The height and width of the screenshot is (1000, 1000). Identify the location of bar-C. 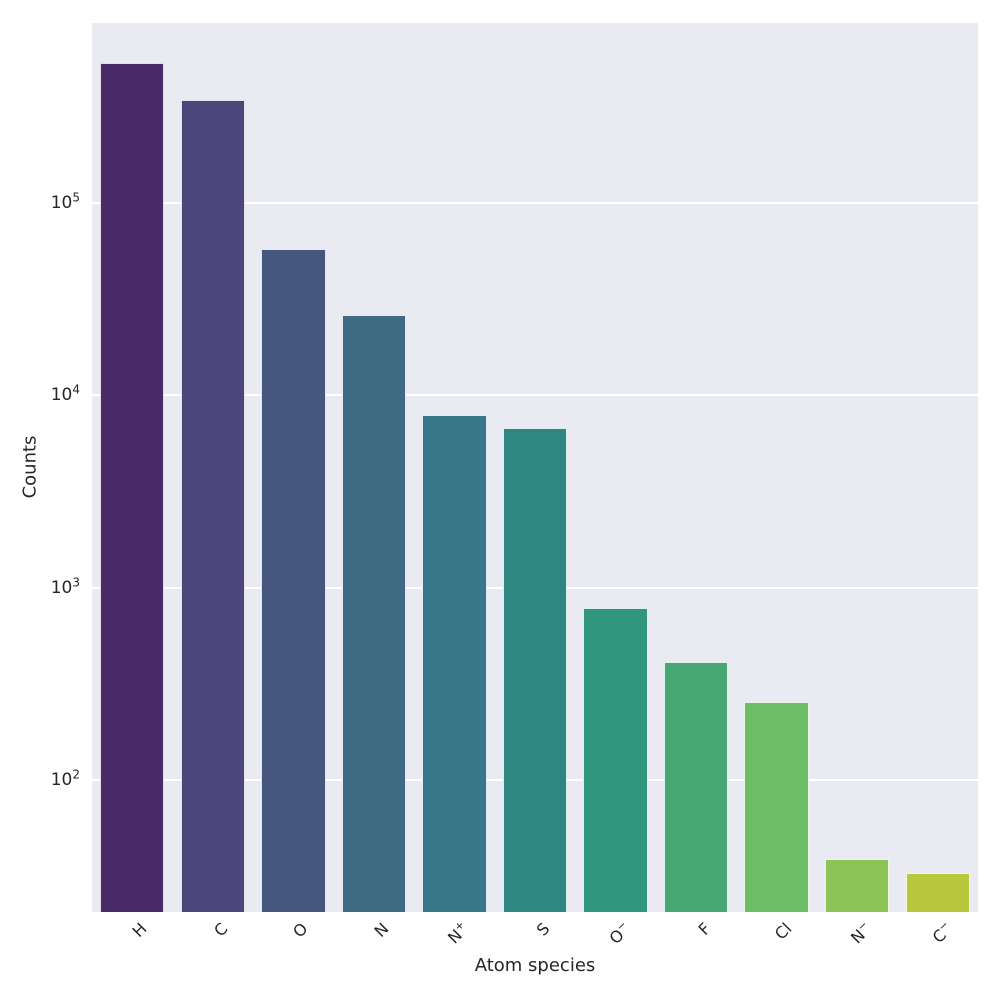
(213, 505).